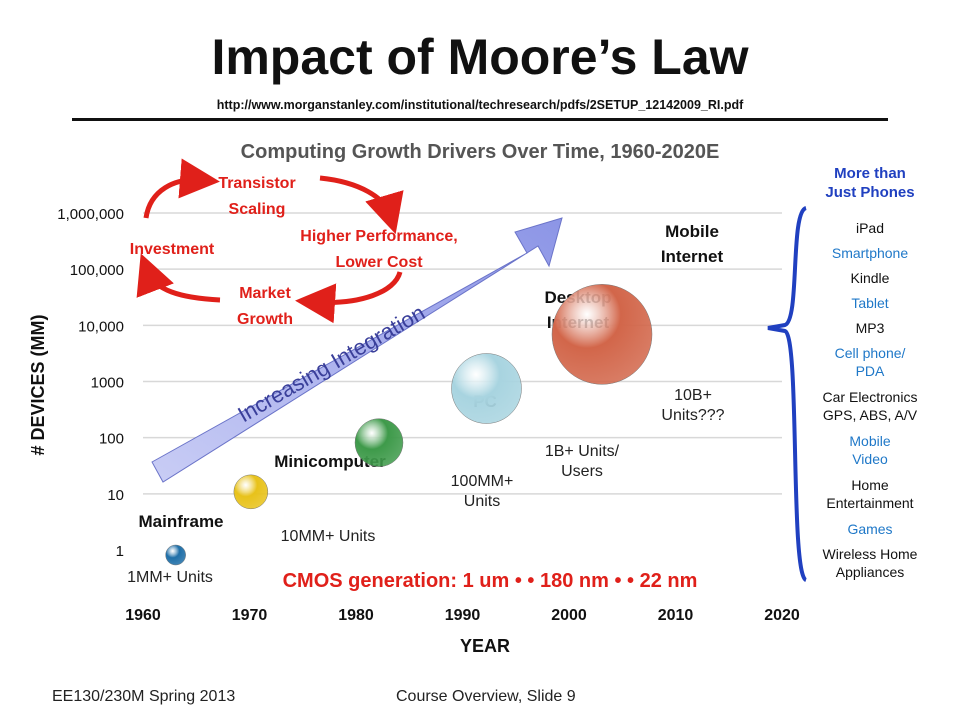 This screenshot has height=720, width=960. What do you see at coordinates (692, 244) in the screenshot?
I see `point-name-label: Mobile Internet` at bounding box center [692, 244].